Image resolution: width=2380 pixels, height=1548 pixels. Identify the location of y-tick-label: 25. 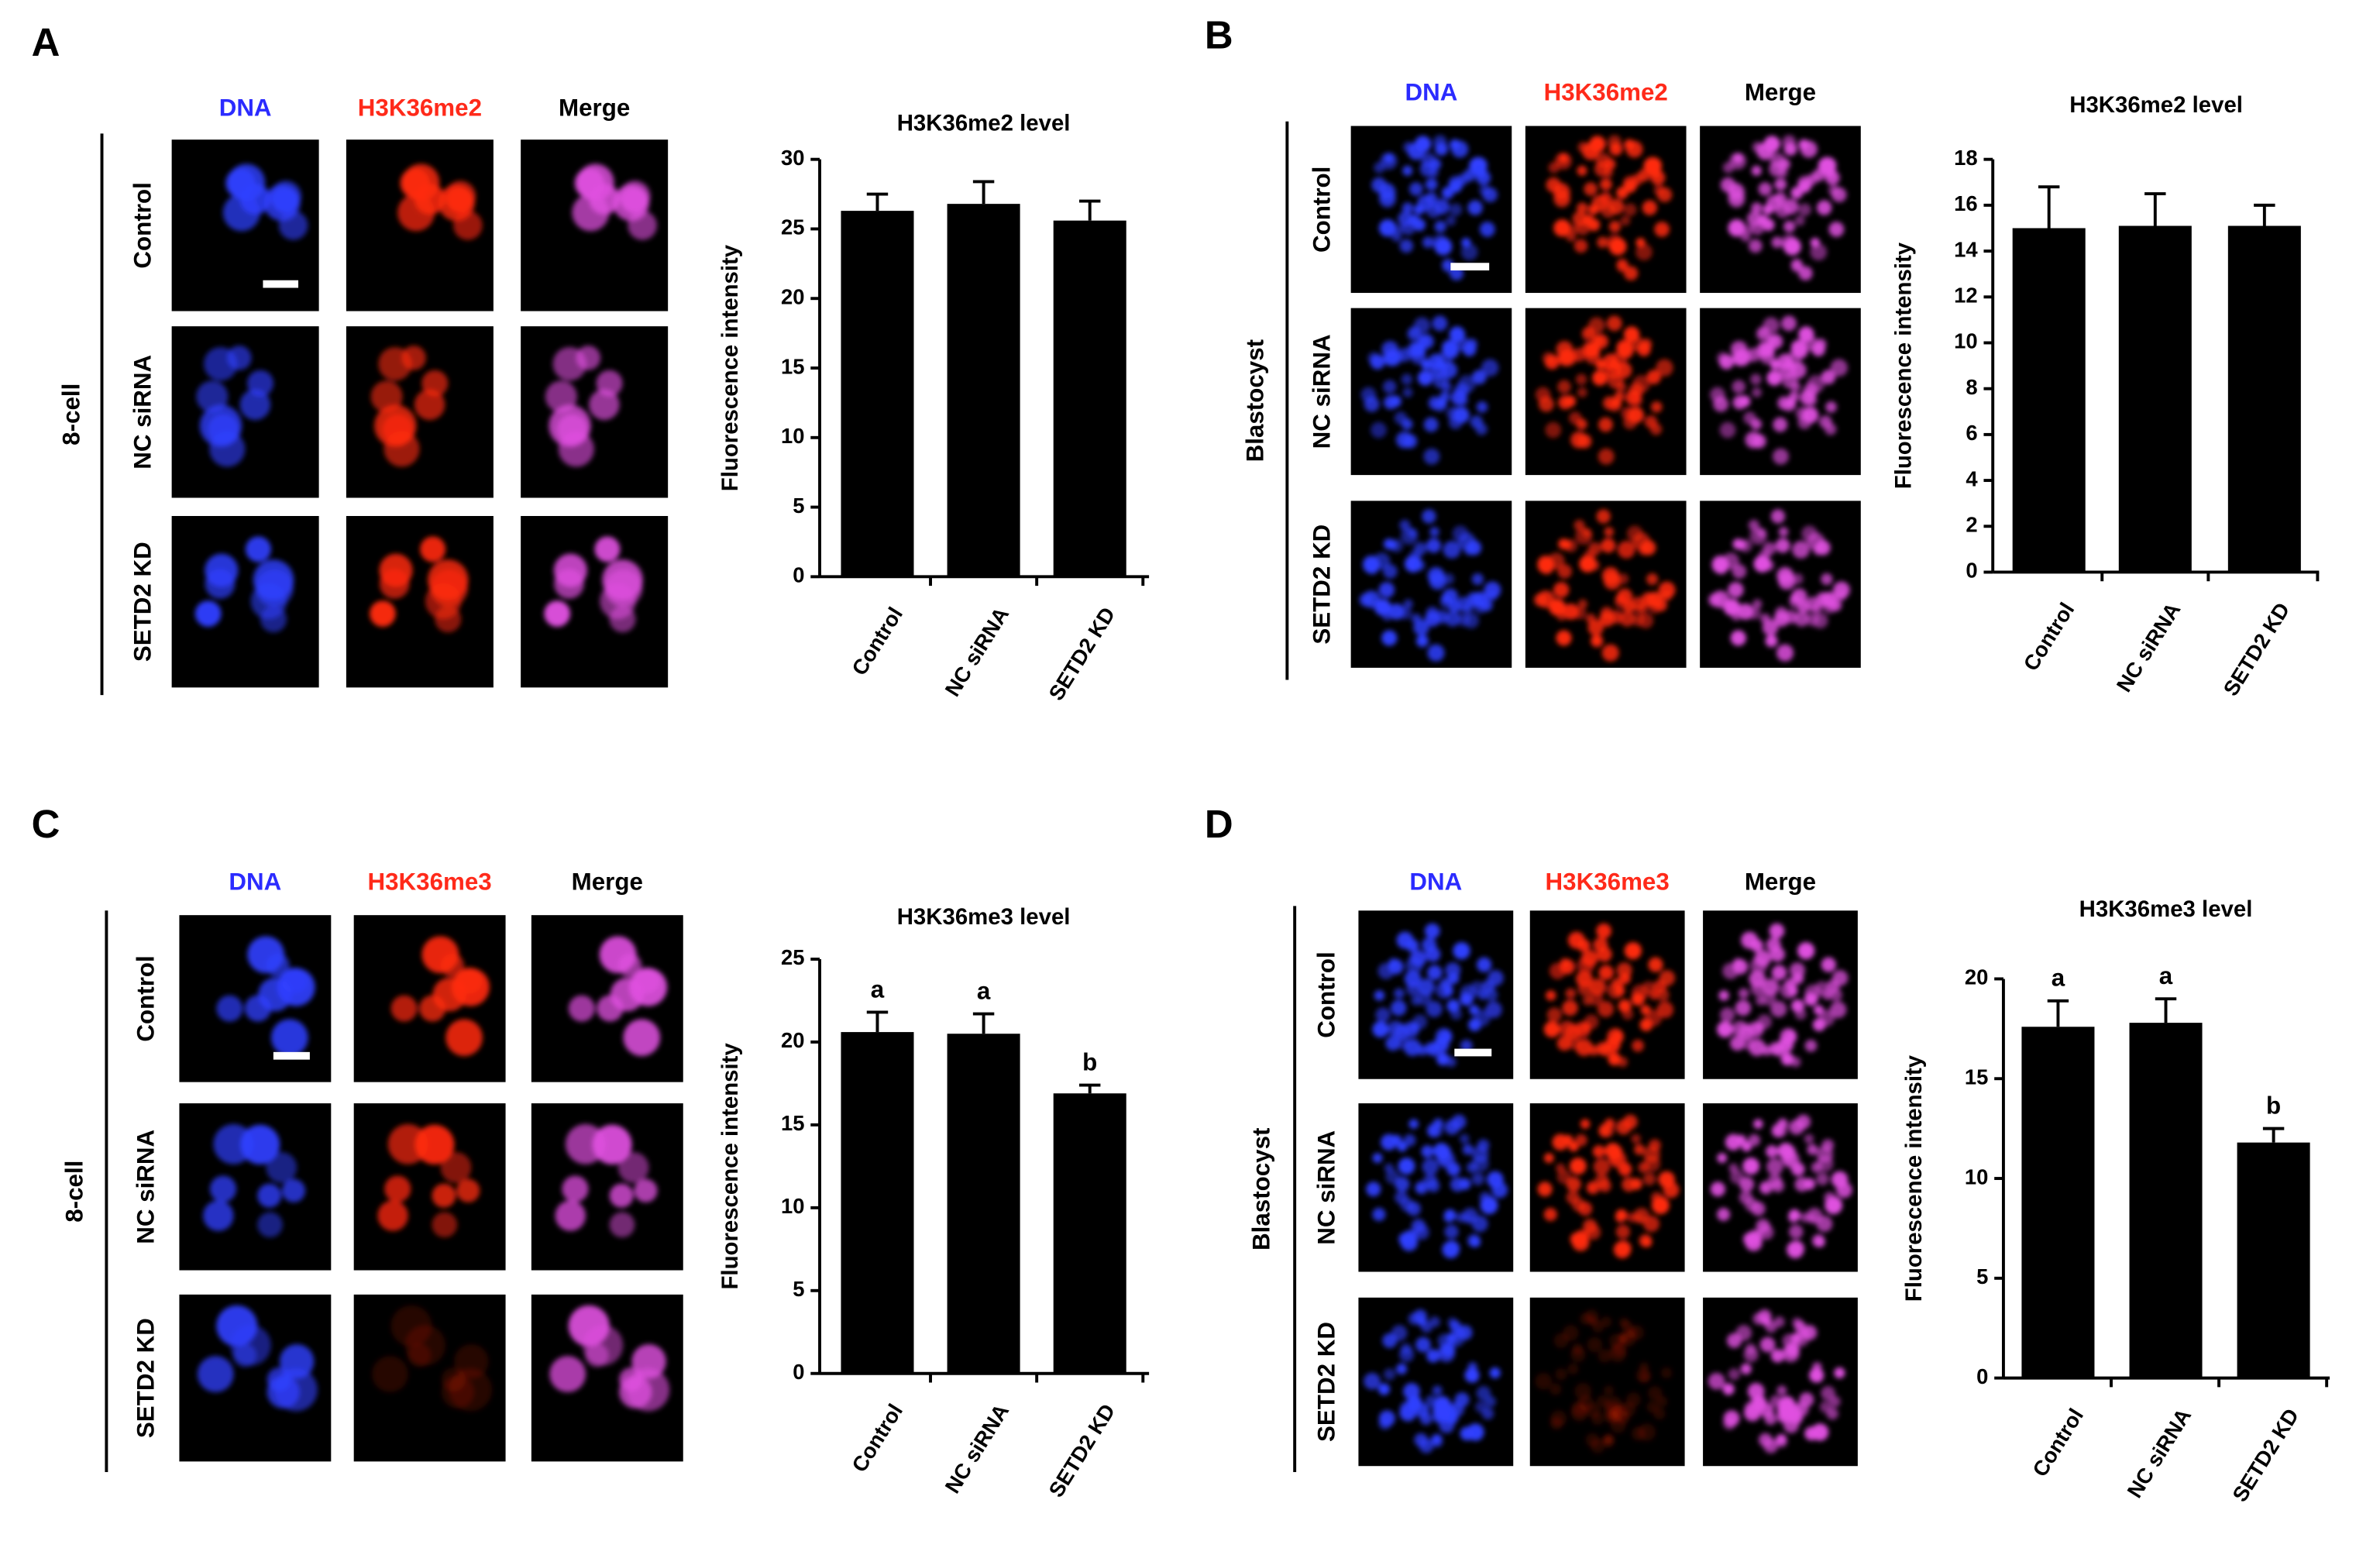
(793, 227).